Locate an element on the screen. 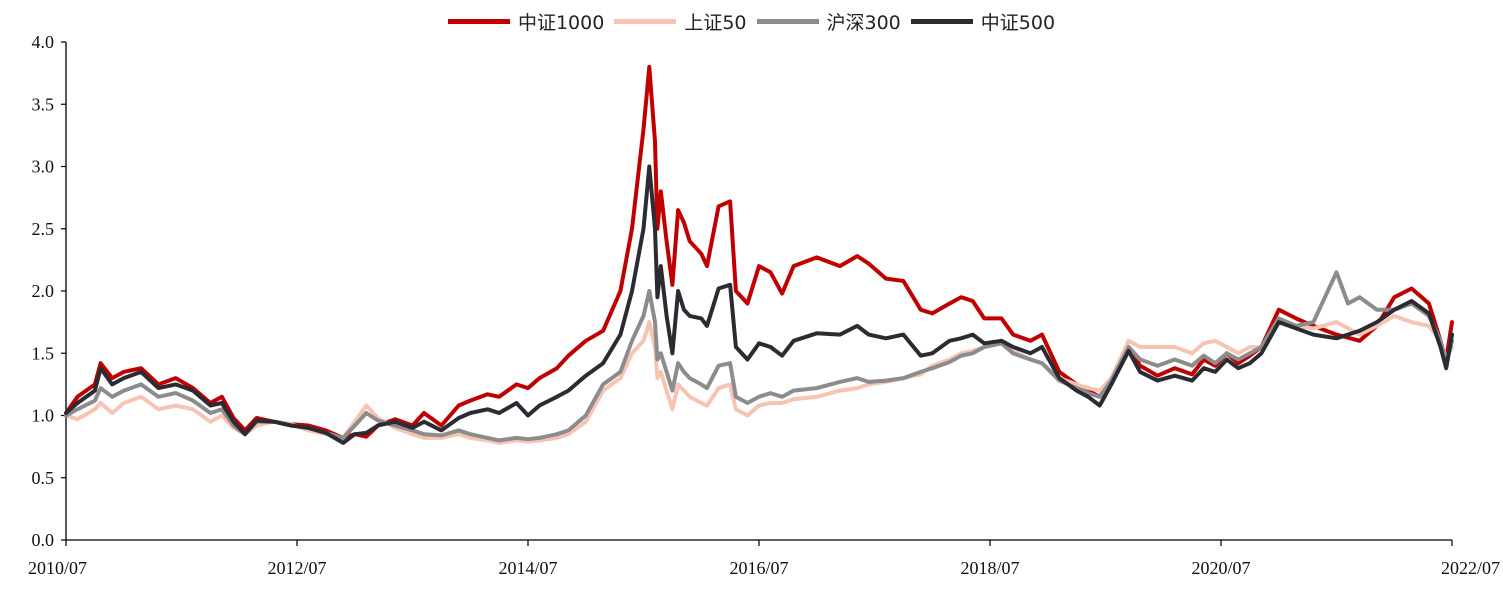  x-tick-label: 2012/07 is located at coordinates (296, 568).